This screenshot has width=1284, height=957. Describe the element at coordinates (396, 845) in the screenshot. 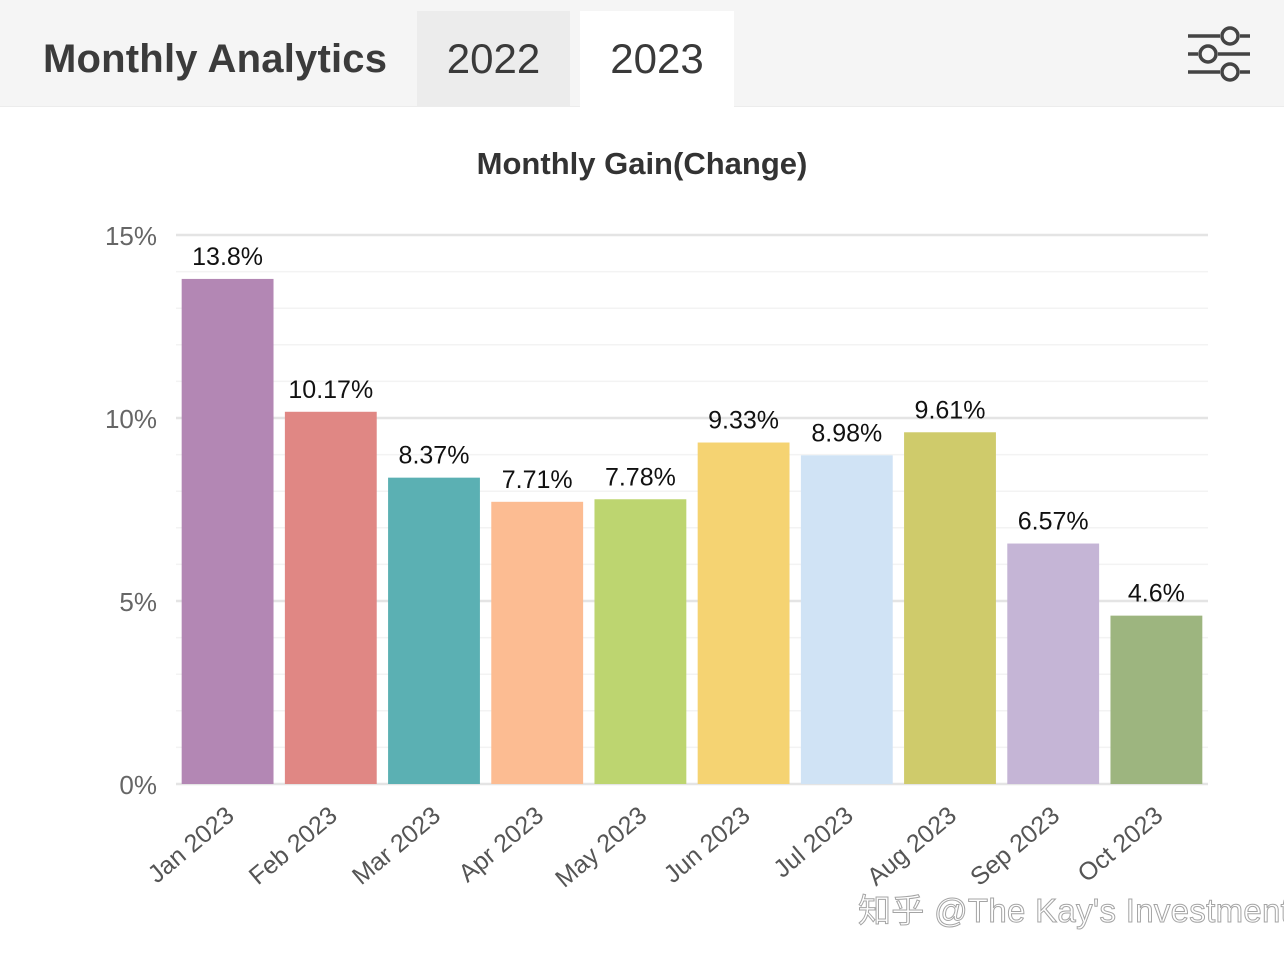

I see `x-tick-label: Mar 2023` at that location.